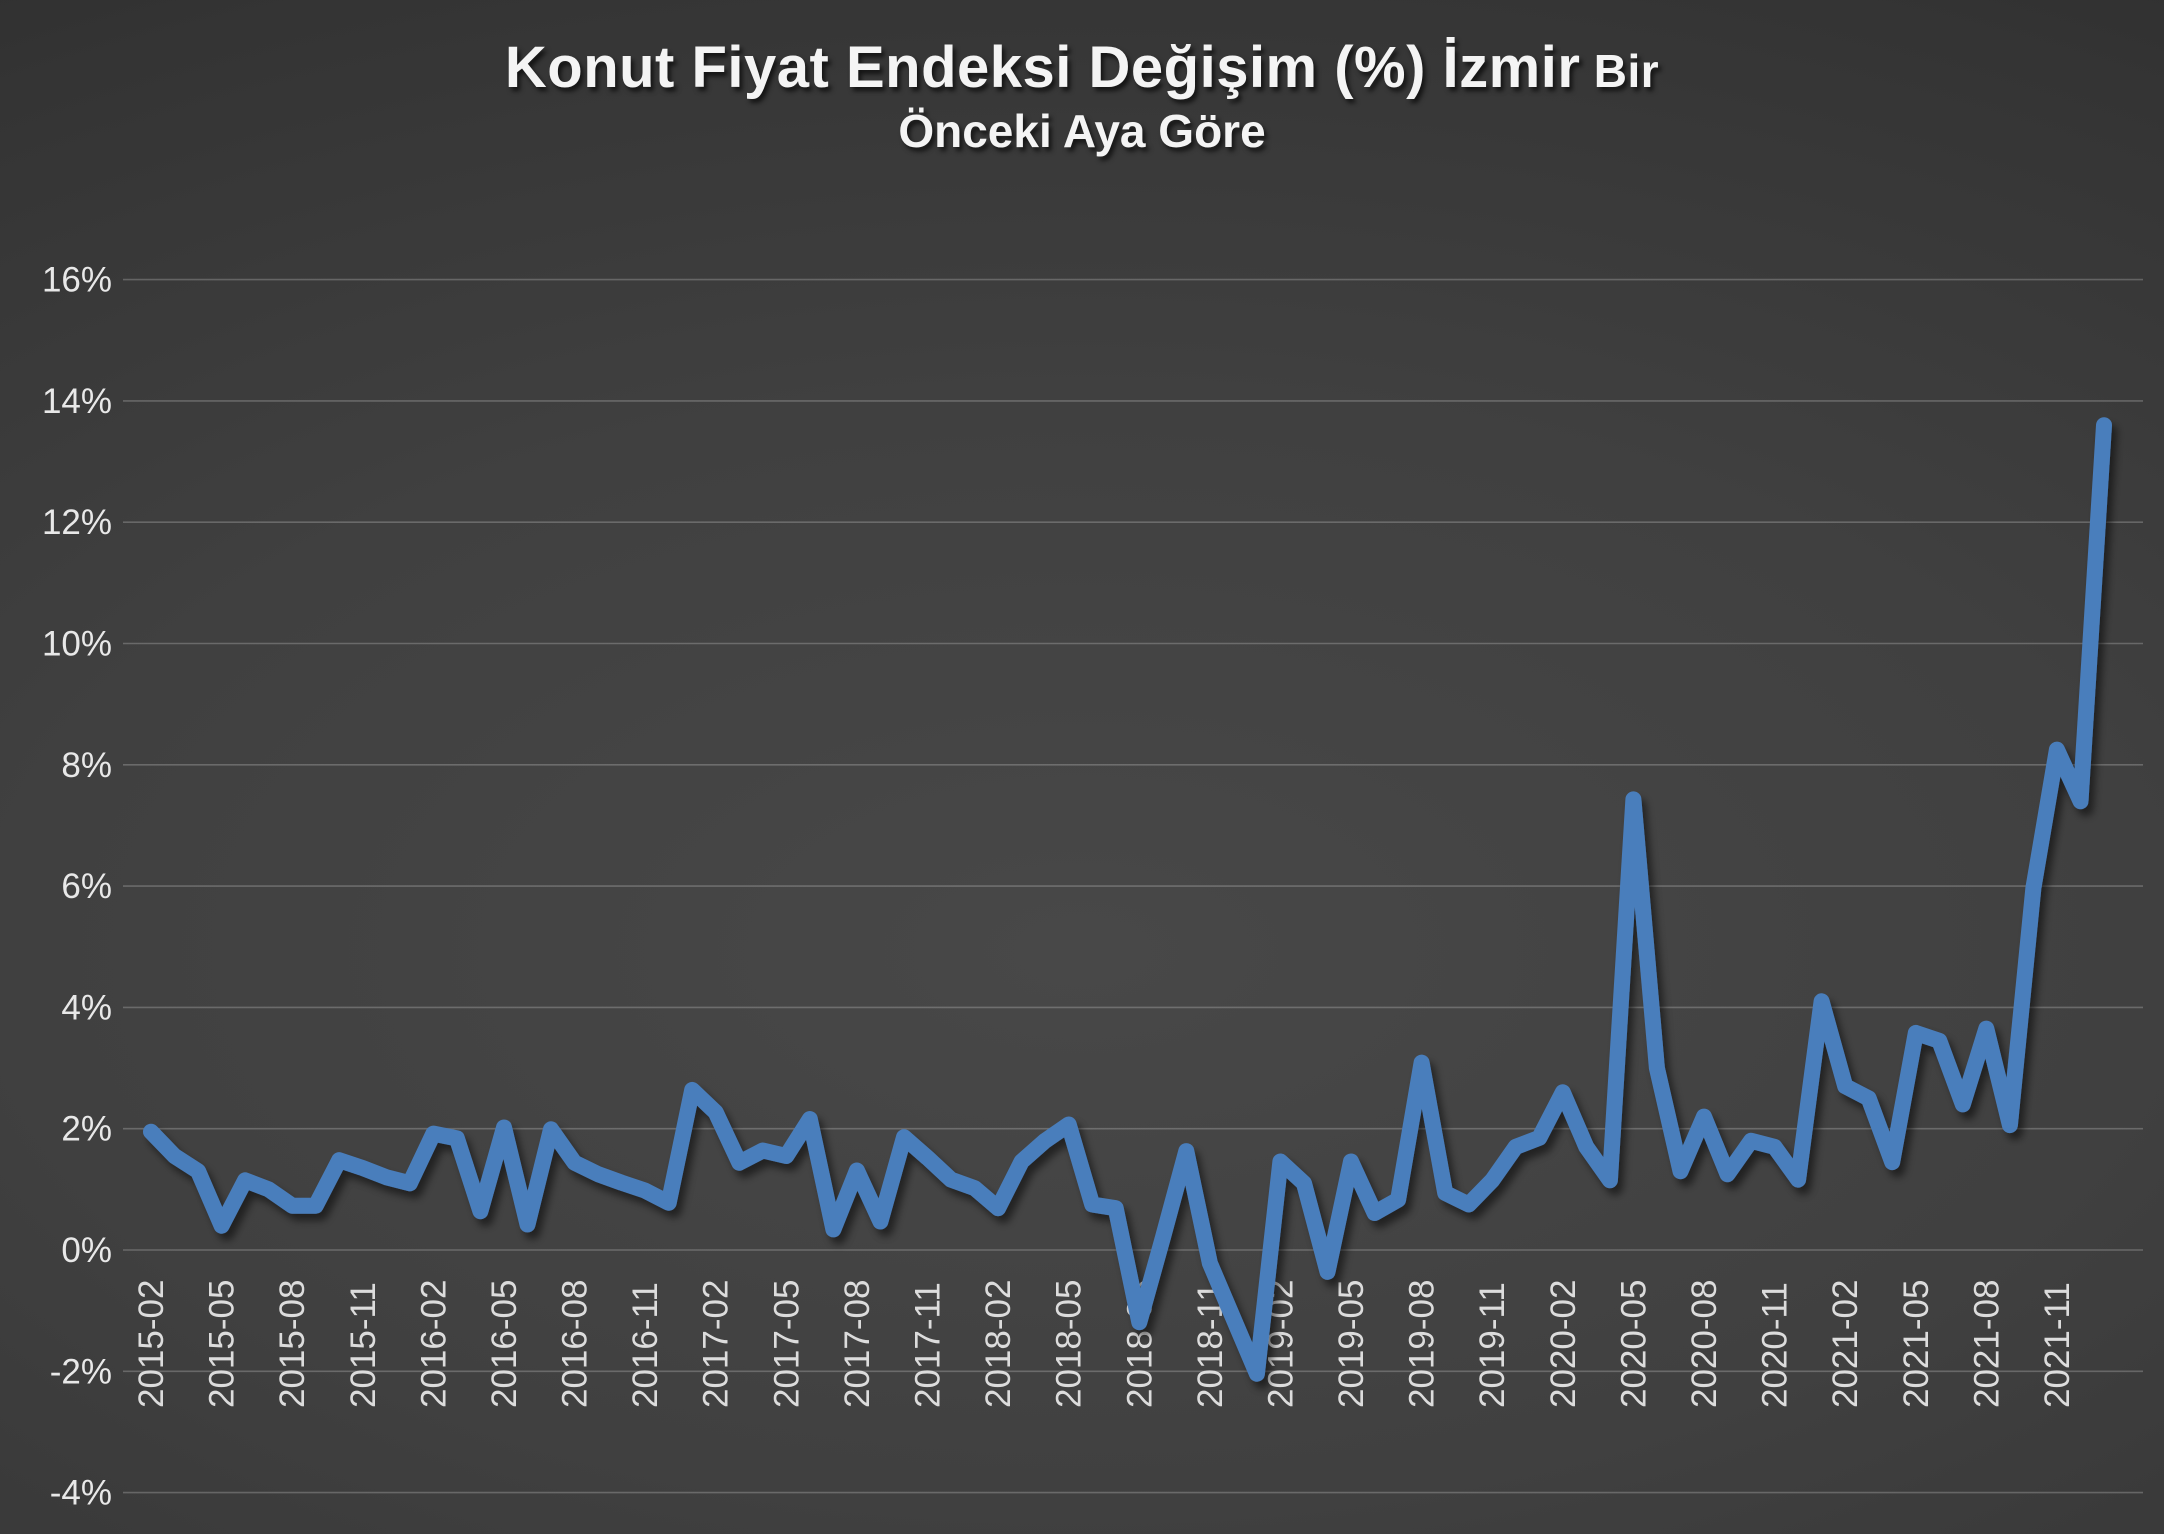 Image resolution: width=2164 pixels, height=1534 pixels. Describe the element at coordinates (1704, 1344) in the screenshot. I see `x-tick-label: 2020-08` at that location.